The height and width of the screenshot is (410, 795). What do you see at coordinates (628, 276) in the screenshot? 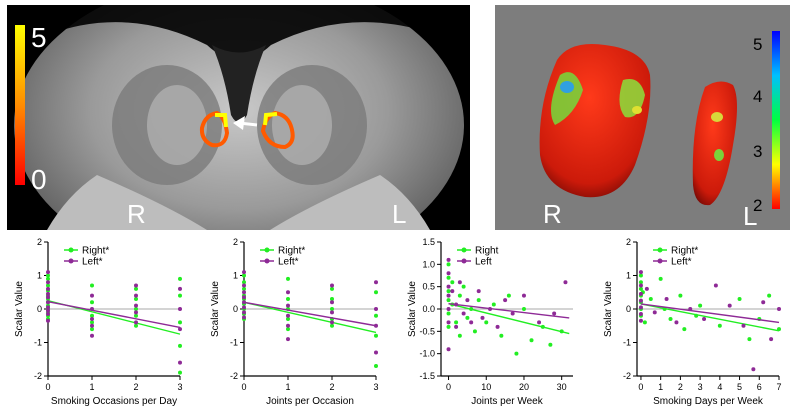
I see `y-tick-label: 1` at bounding box center [628, 276].